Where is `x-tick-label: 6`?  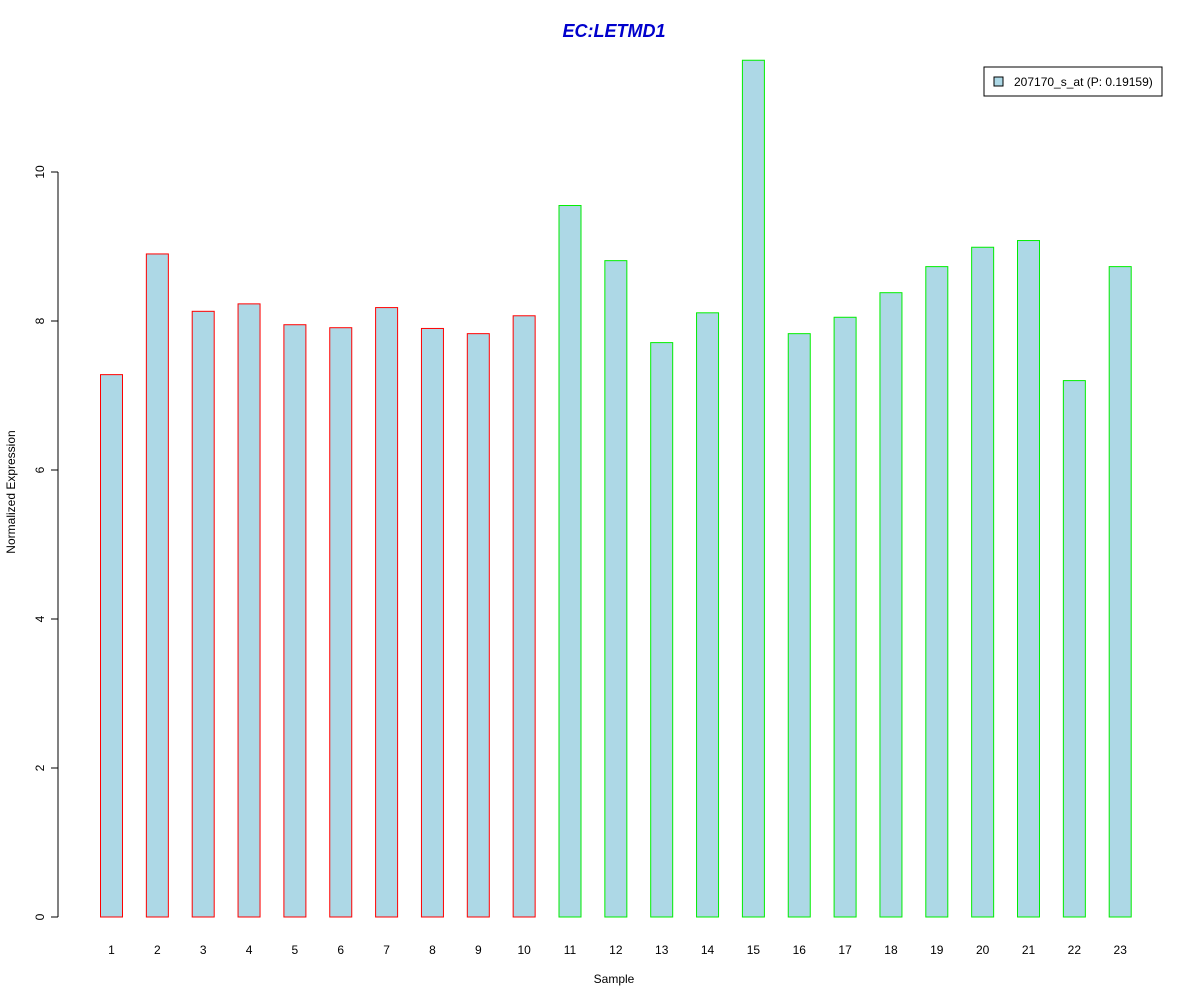
x-tick-label: 6 is located at coordinates (340, 950).